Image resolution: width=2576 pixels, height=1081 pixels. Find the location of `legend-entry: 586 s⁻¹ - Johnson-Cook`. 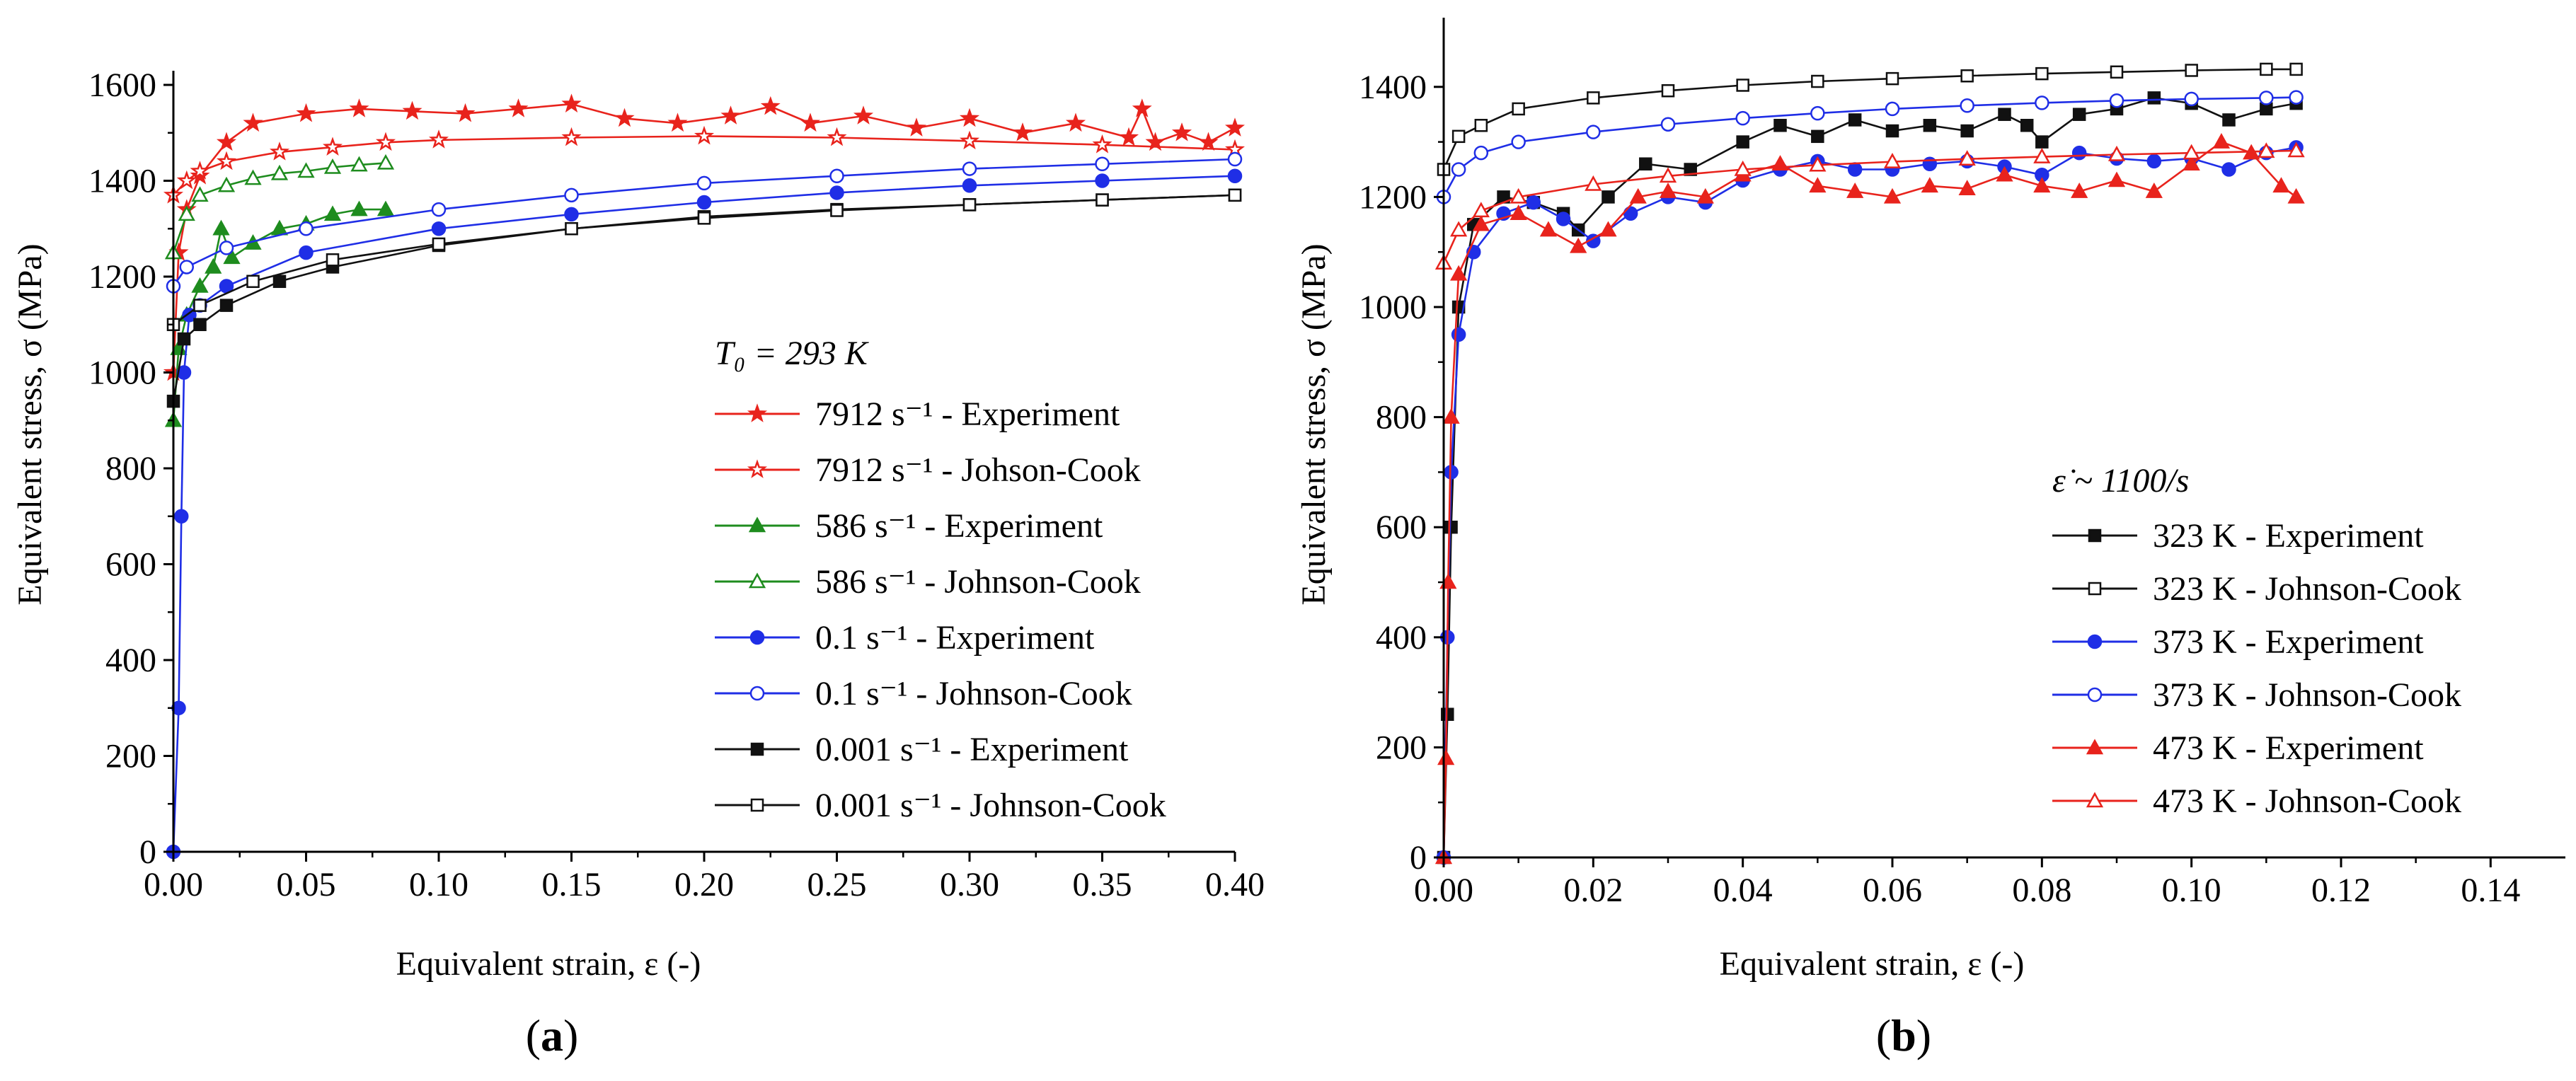

legend-entry: 586 s⁻¹ - Johnson-Cook is located at coordinates (928, 582).